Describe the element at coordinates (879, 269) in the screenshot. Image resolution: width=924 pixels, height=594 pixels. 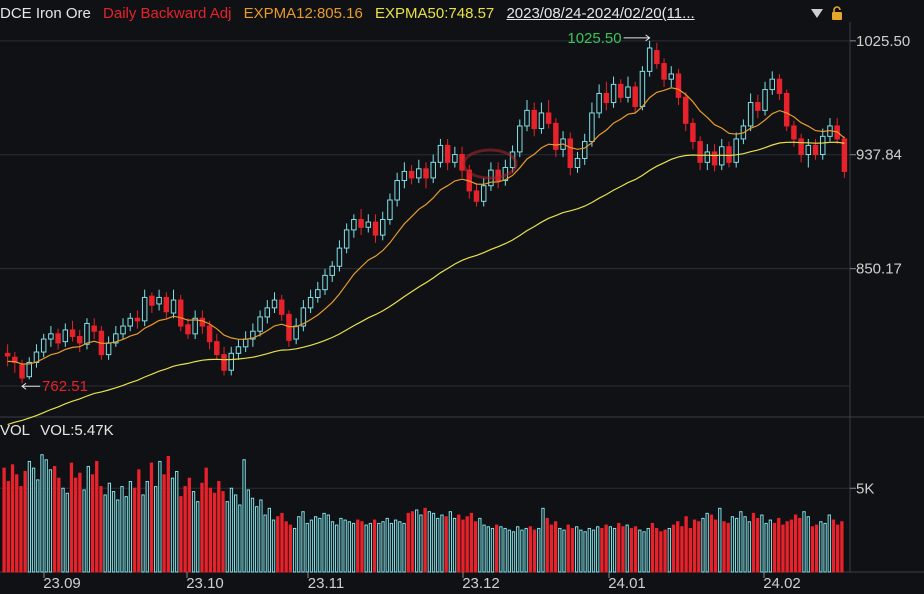
I see `price-tick-label: 850.17` at that location.